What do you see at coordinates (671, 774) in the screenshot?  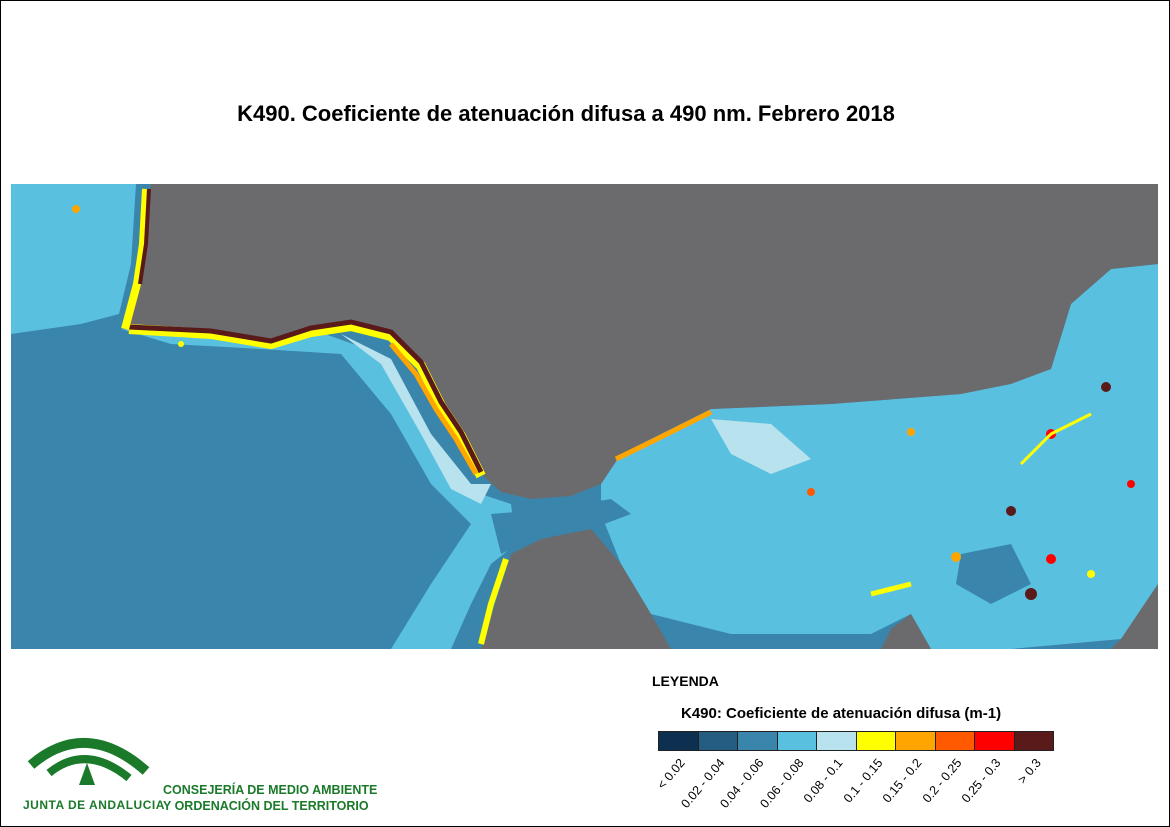 I see `legend-tick-label: < 0.02` at bounding box center [671, 774].